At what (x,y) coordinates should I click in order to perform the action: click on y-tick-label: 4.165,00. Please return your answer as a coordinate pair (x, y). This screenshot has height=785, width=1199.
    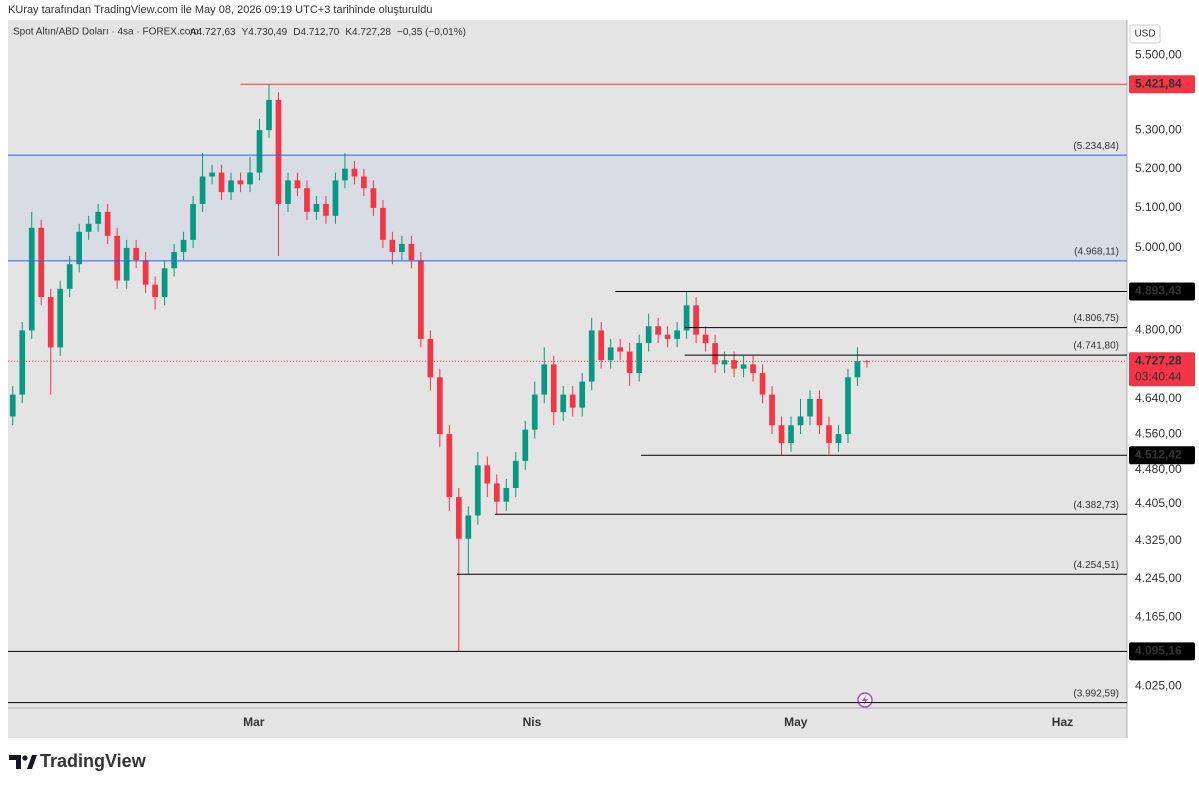
    Looking at the image, I should click on (1158, 616).